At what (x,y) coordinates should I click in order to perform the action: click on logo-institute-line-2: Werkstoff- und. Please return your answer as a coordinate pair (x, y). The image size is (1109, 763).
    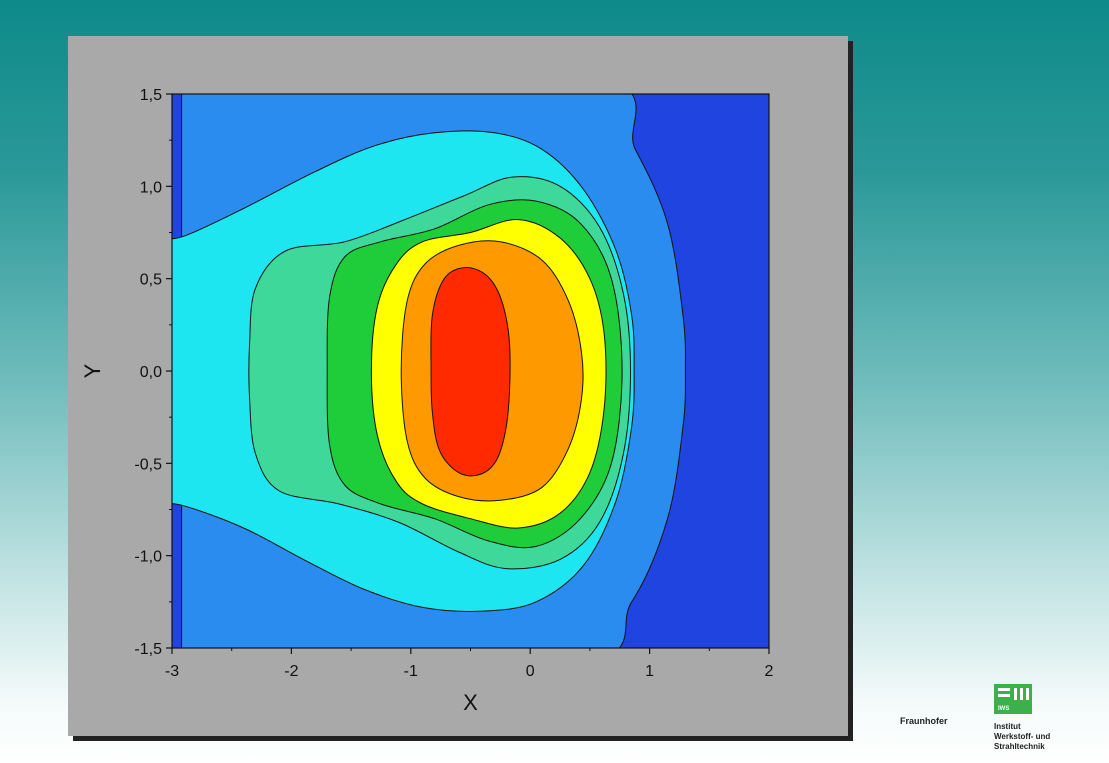
    Looking at the image, I should click on (1022, 736).